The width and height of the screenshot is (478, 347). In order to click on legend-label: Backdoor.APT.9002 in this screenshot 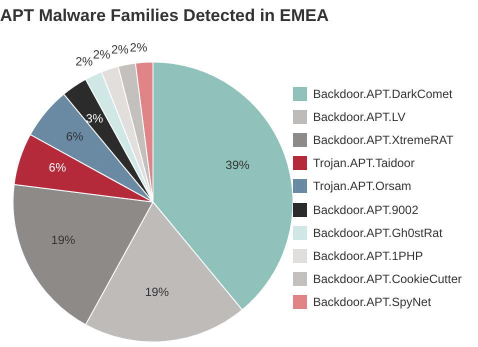, I will do `click(365, 209)`.